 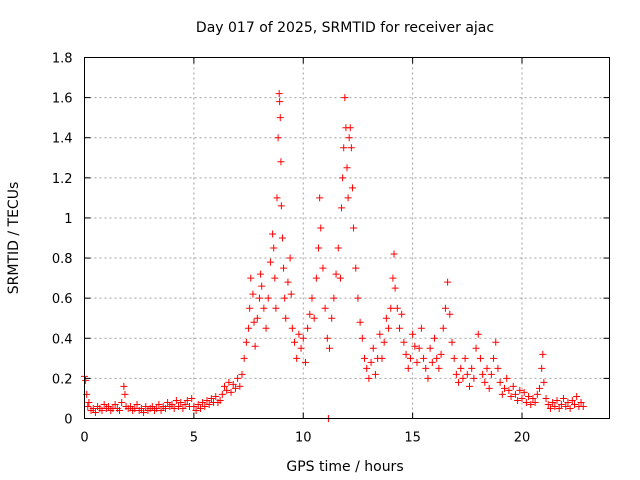 What do you see at coordinates (62, 139) in the screenshot?
I see `y-tick-label: 1.4` at bounding box center [62, 139].